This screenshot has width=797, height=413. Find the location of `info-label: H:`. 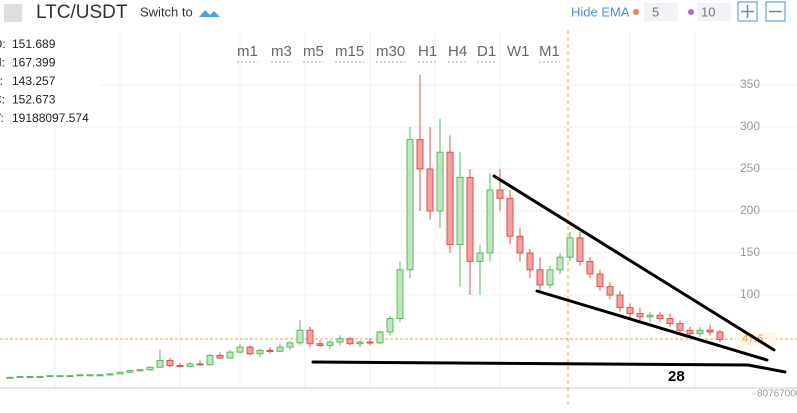

info-label: H: is located at coordinates (2, 63).